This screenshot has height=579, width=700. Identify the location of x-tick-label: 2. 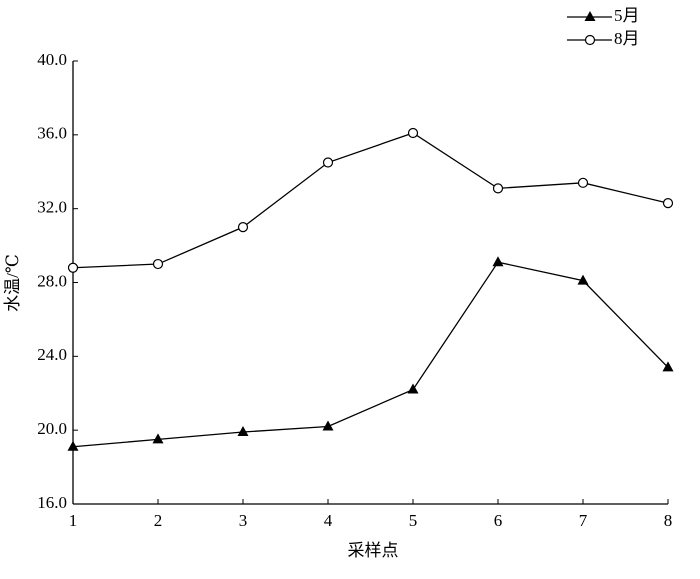
(158, 520).